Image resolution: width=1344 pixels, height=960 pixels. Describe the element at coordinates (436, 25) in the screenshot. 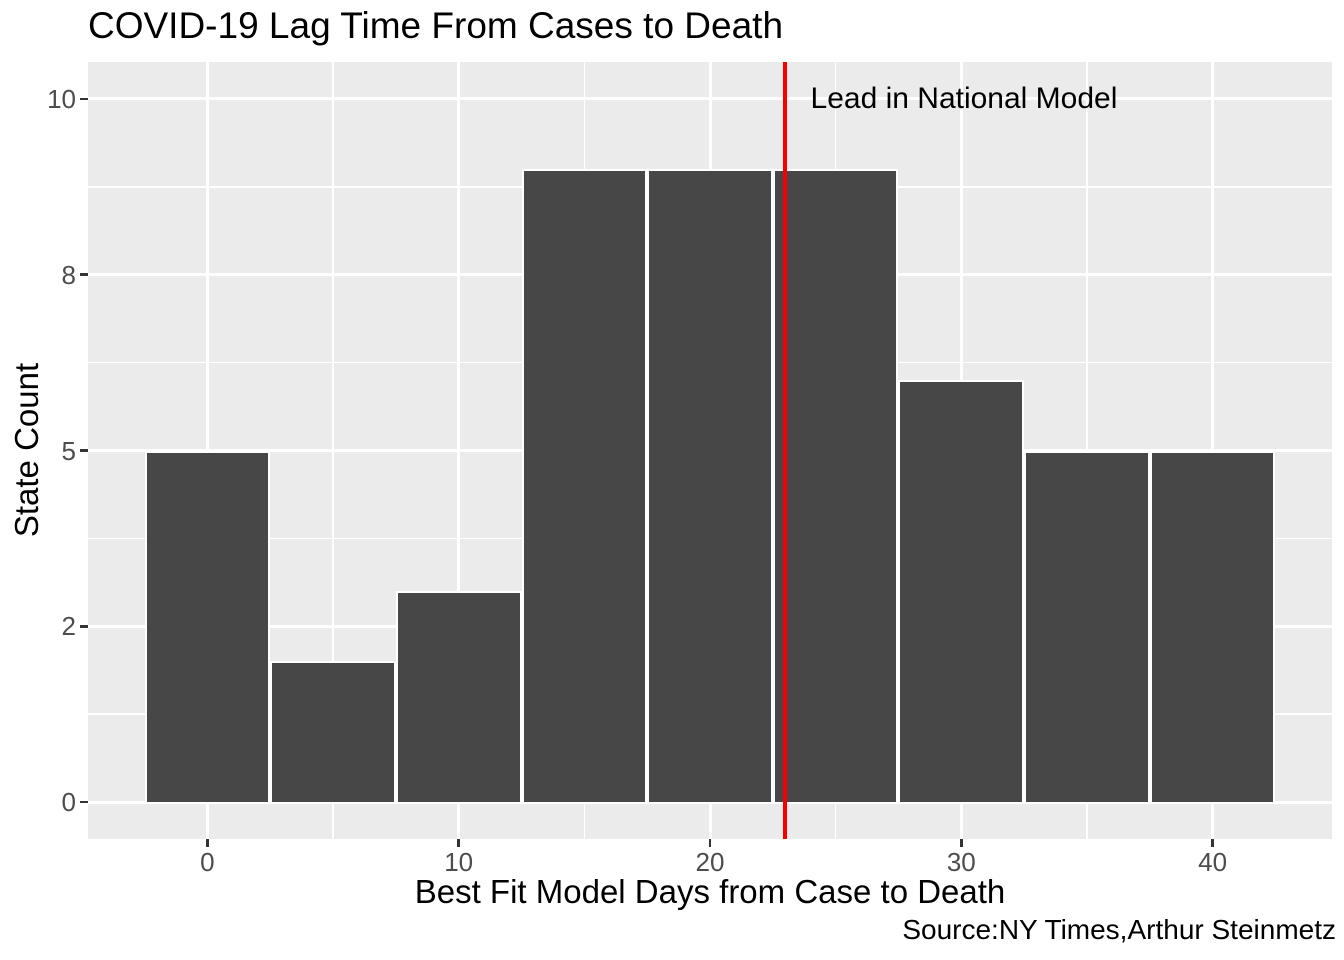

I see `chart-title: COVID-19 Lag Time From Cases to Death` at that location.